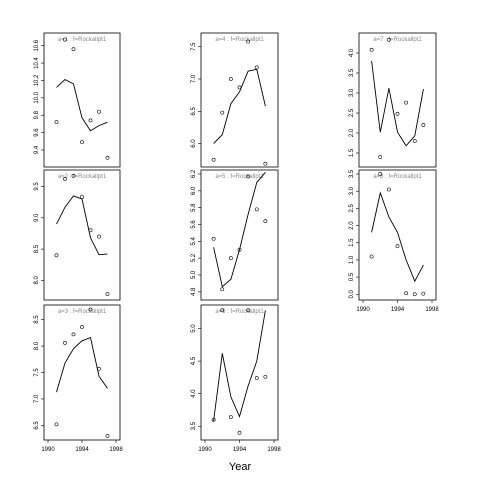  What do you see at coordinates (352, 52) in the screenshot?
I see `y-tick-label: 4.0` at bounding box center [352, 52].